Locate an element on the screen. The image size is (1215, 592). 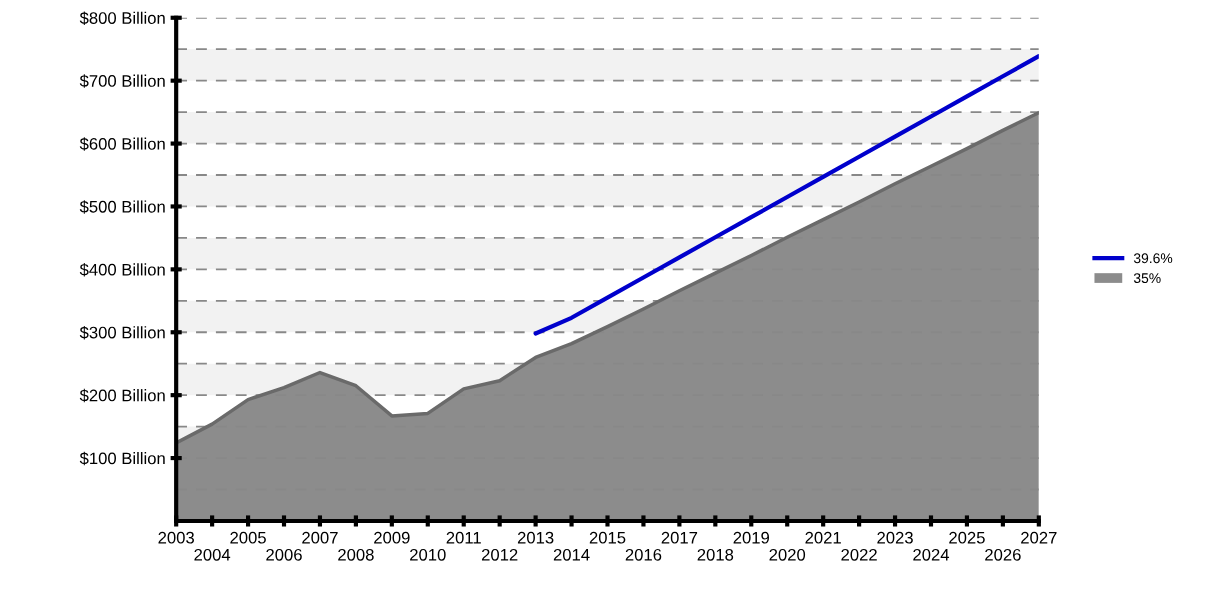
legend-label: 39.6% is located at coordinates (1153, 258).